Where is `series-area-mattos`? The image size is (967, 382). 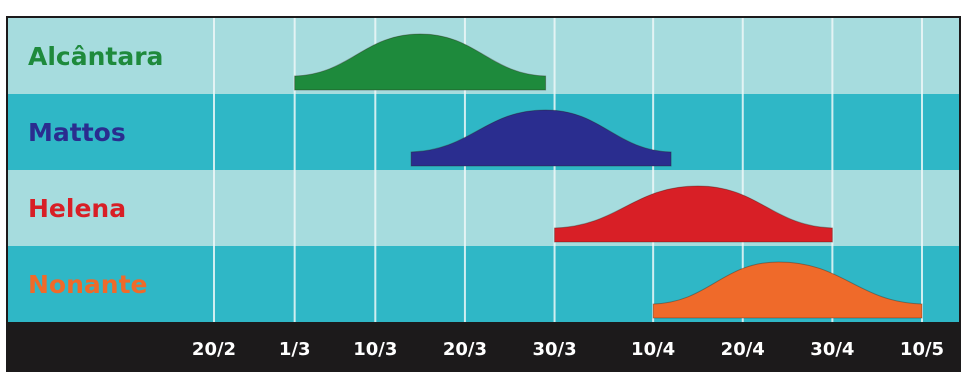 series-area-mattos is located at coordinates (541, 138).